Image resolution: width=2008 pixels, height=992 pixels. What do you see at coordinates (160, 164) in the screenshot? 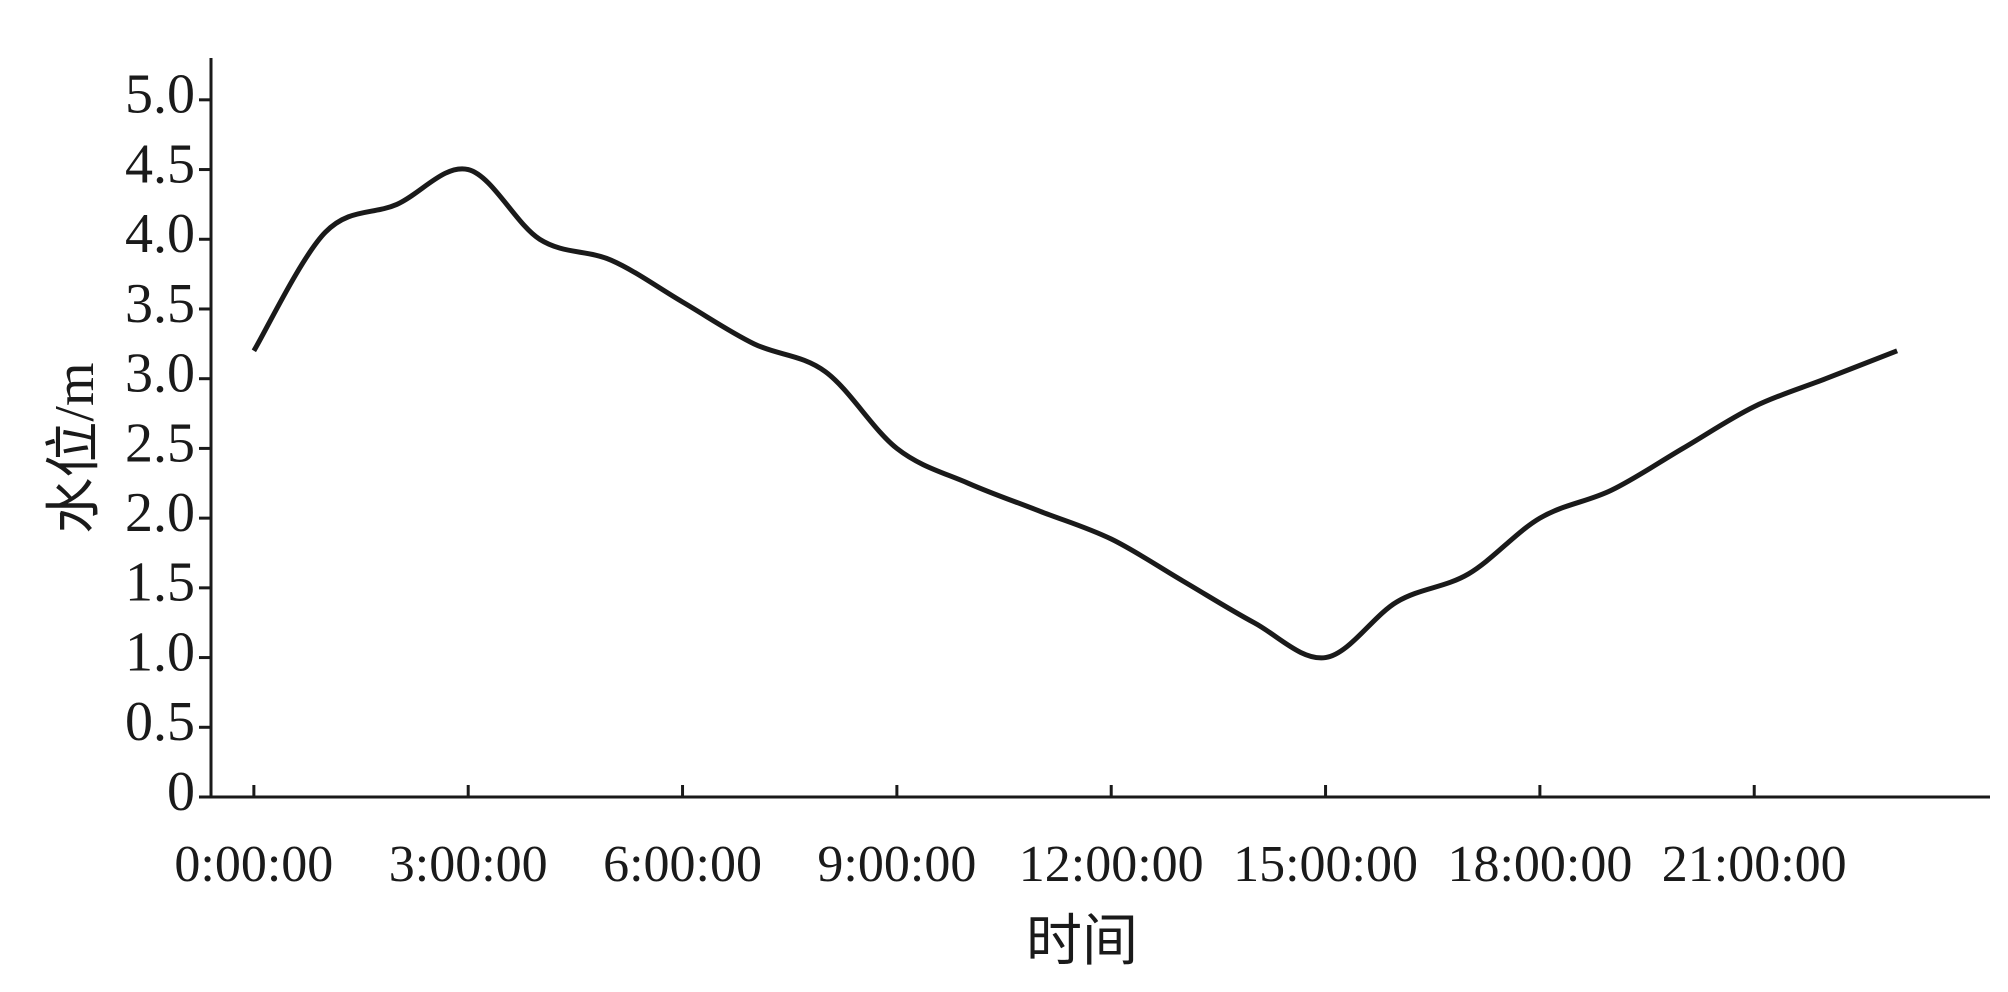
I see `y-tick-label: 4.5` at bounding box center [160, 164].